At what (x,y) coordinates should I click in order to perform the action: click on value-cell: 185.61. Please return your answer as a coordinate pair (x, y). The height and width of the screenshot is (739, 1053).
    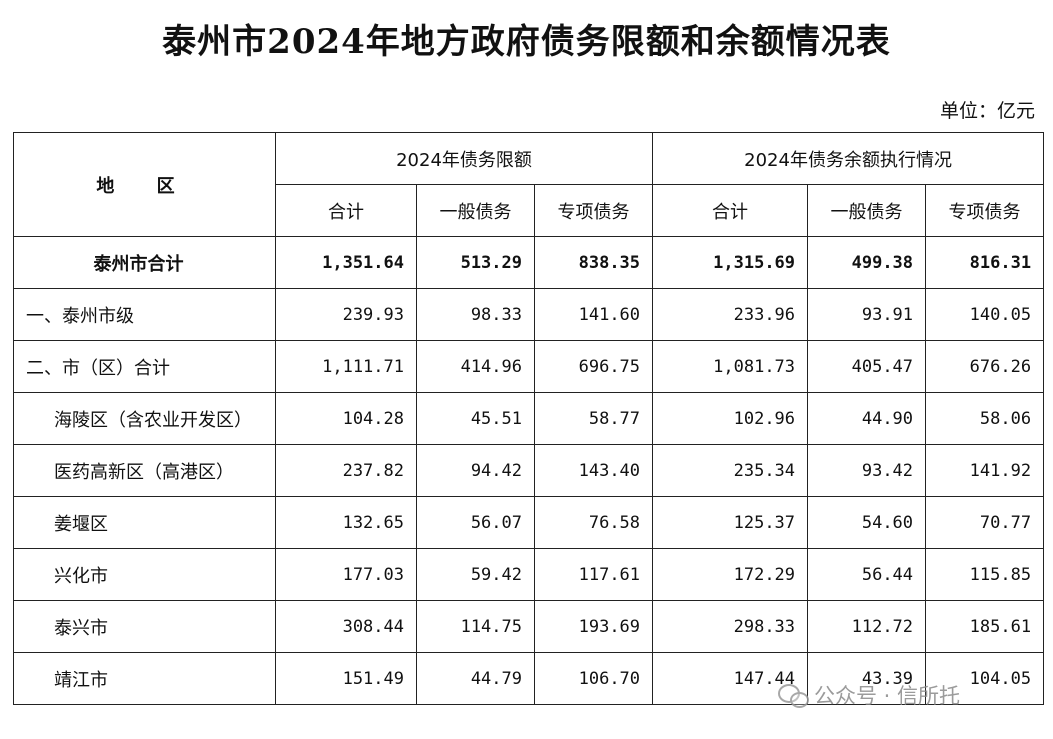
    Looking at the image, I should click on (985, 626).